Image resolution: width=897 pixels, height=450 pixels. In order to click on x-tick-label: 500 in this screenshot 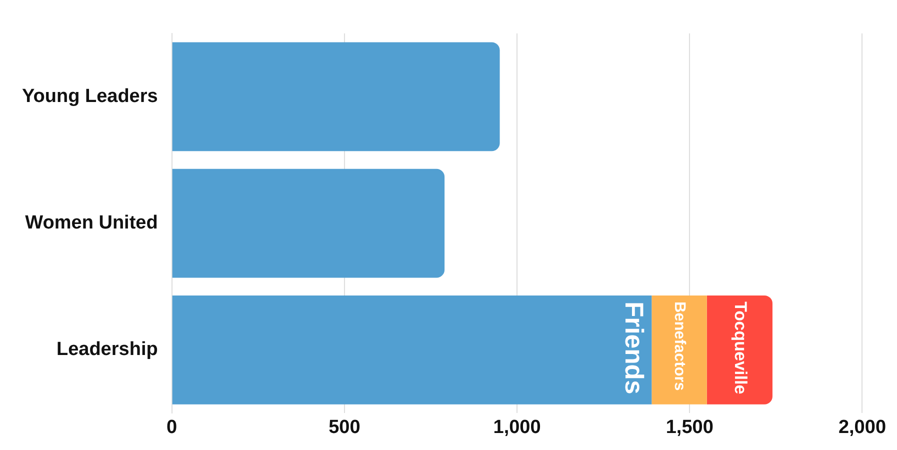, I will do `click(344, 427)`.